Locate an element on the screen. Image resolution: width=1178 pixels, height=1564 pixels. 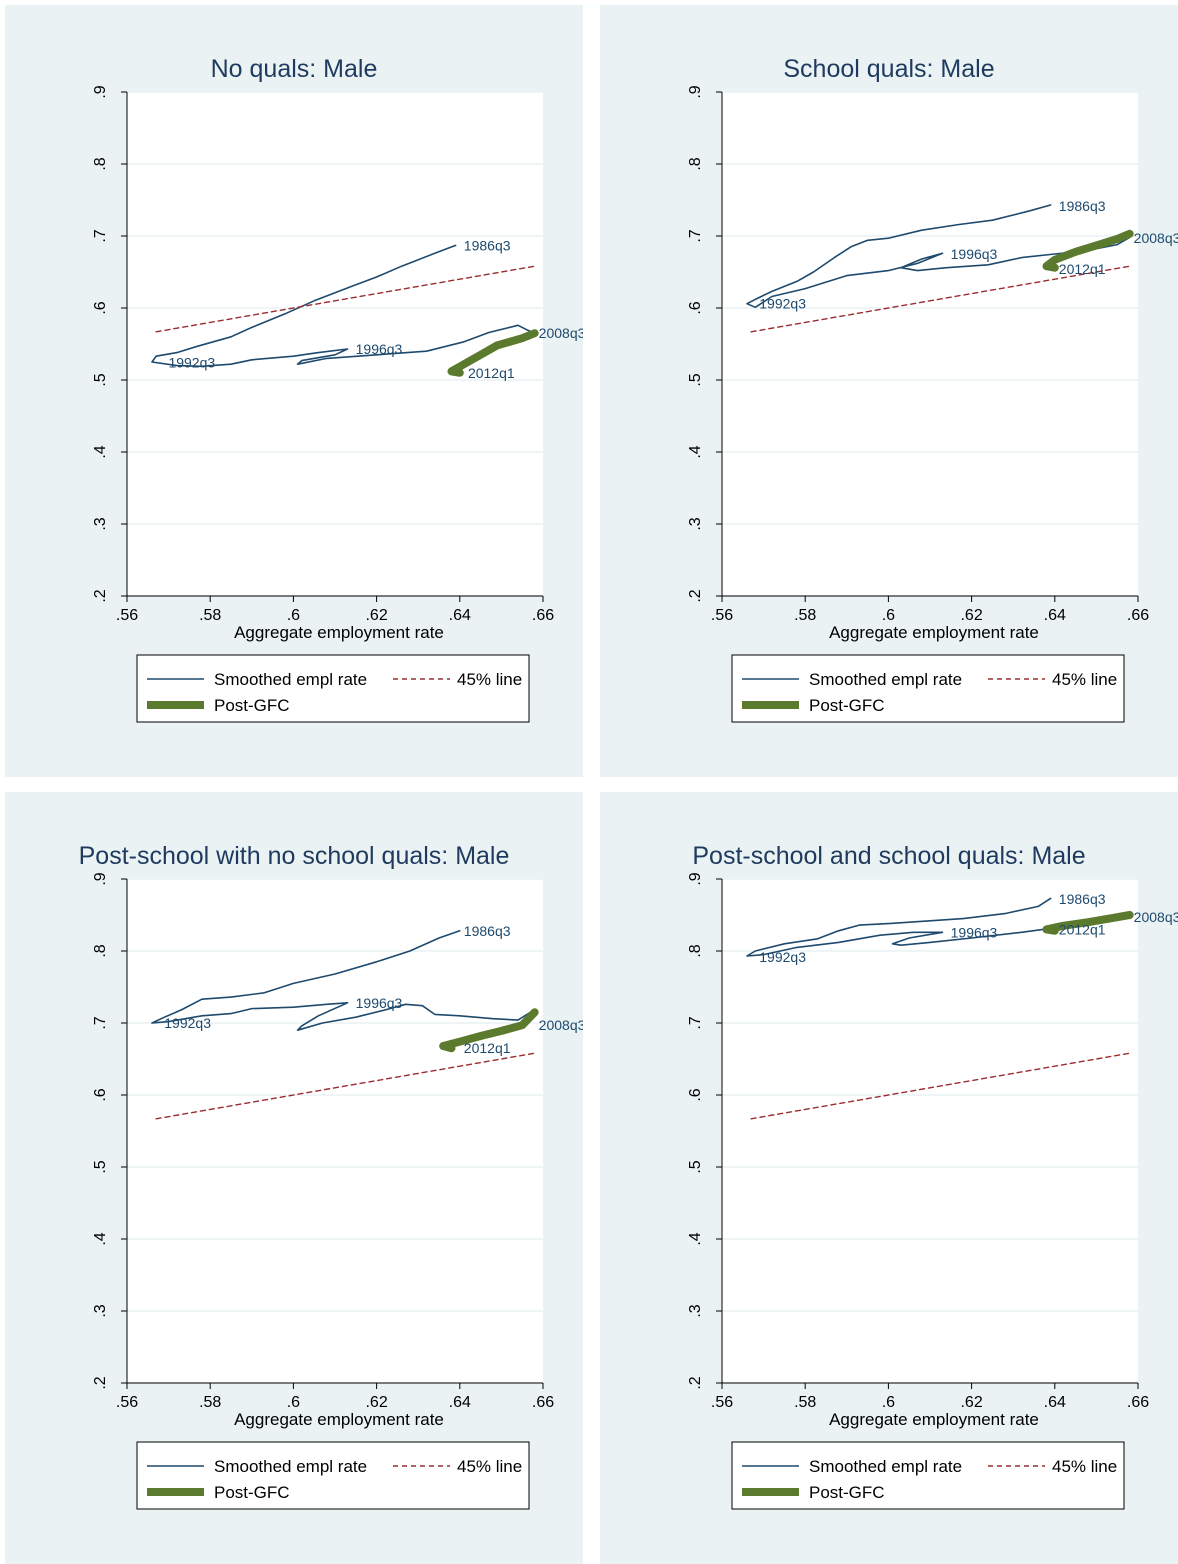
chart-title: School quals: Male is located at coordinates (889, 69).